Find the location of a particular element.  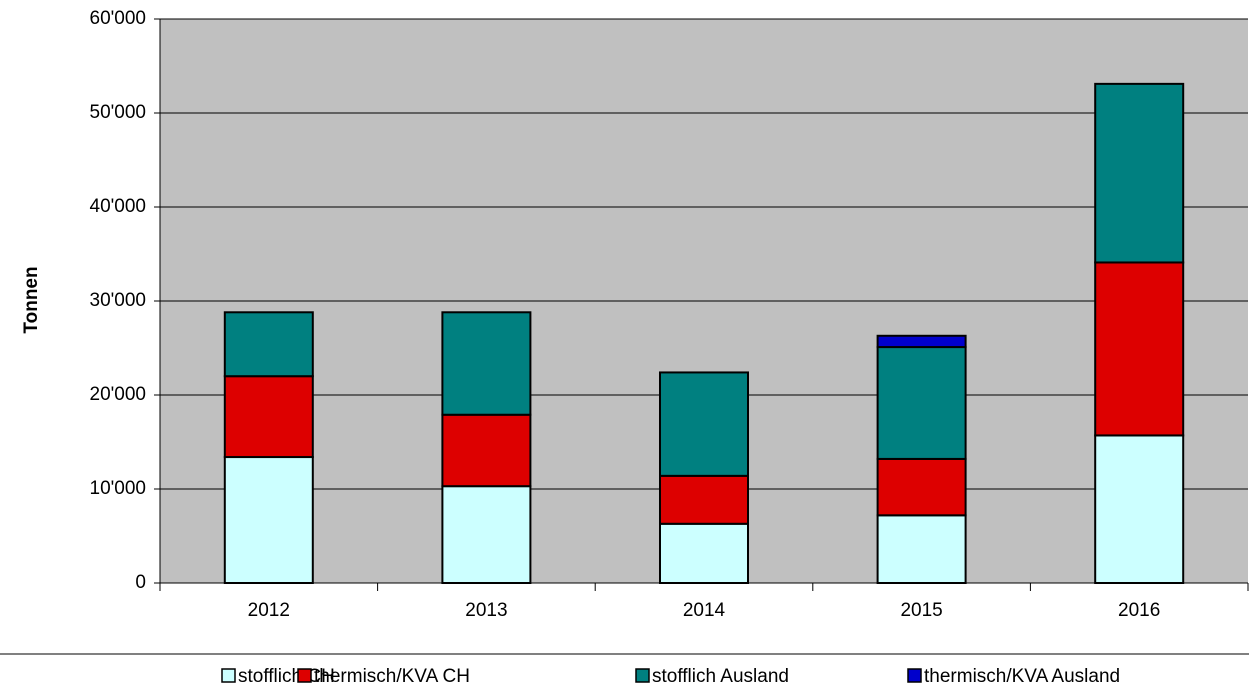

y-axis-label: Tonnen is located at coordinates (31, 299).